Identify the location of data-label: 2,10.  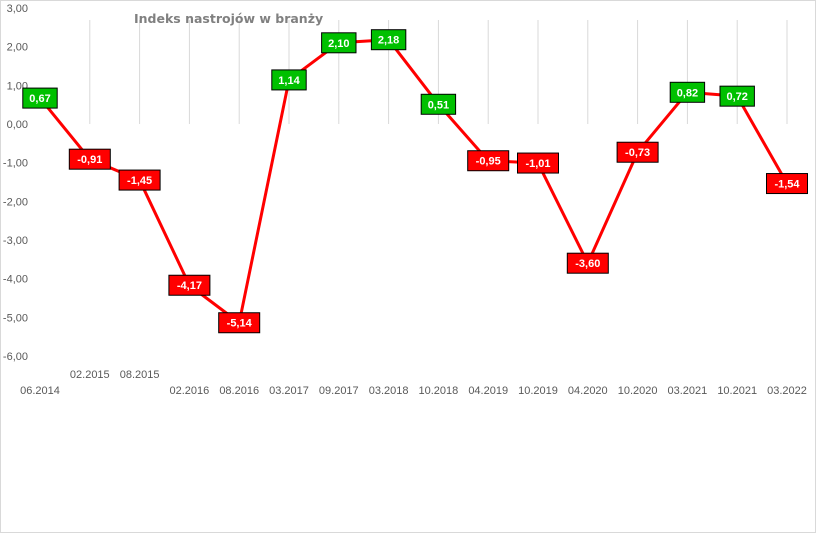
(339, 43).